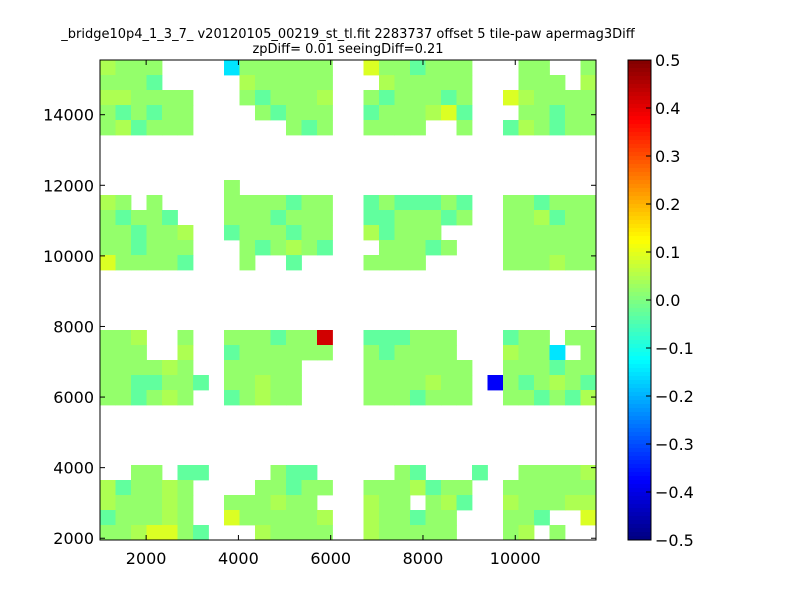 This screenshot has width=800, height=600. Describe the element at coordinates (667, 204) in the screenshot. I see `colorbar-tick-label: 0.2` at that location.